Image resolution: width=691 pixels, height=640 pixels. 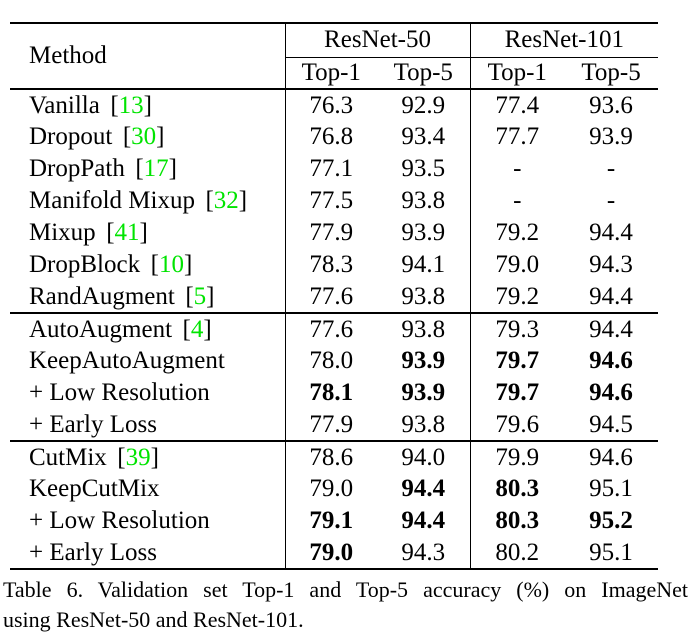 I want to click on rn50-top5-header: Top-5, so click(x=423, y=72).